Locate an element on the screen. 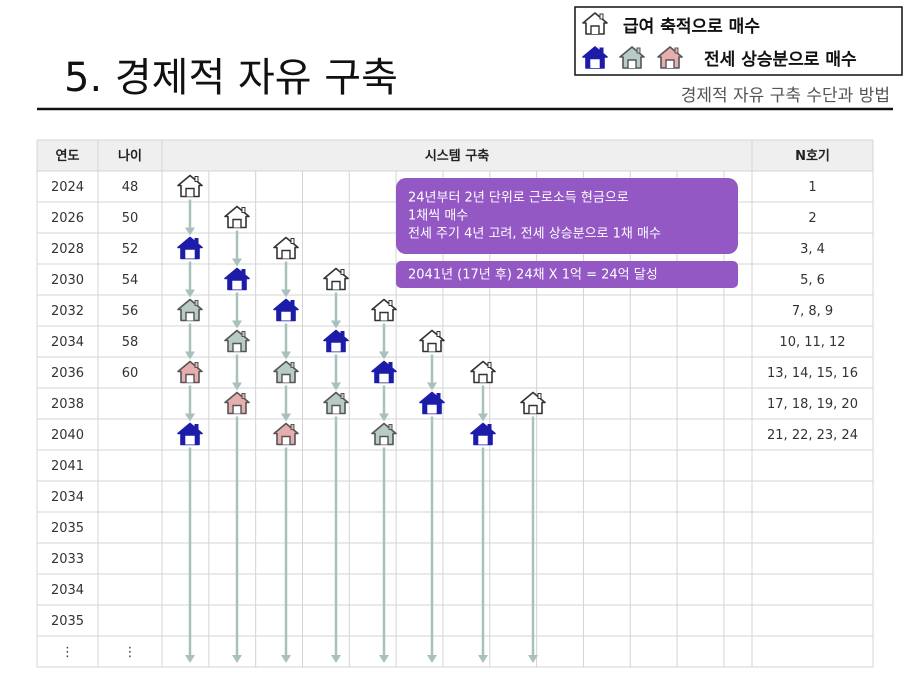 This screenshot has height=684, width=912. note-box is located at coordinates (567, 274).